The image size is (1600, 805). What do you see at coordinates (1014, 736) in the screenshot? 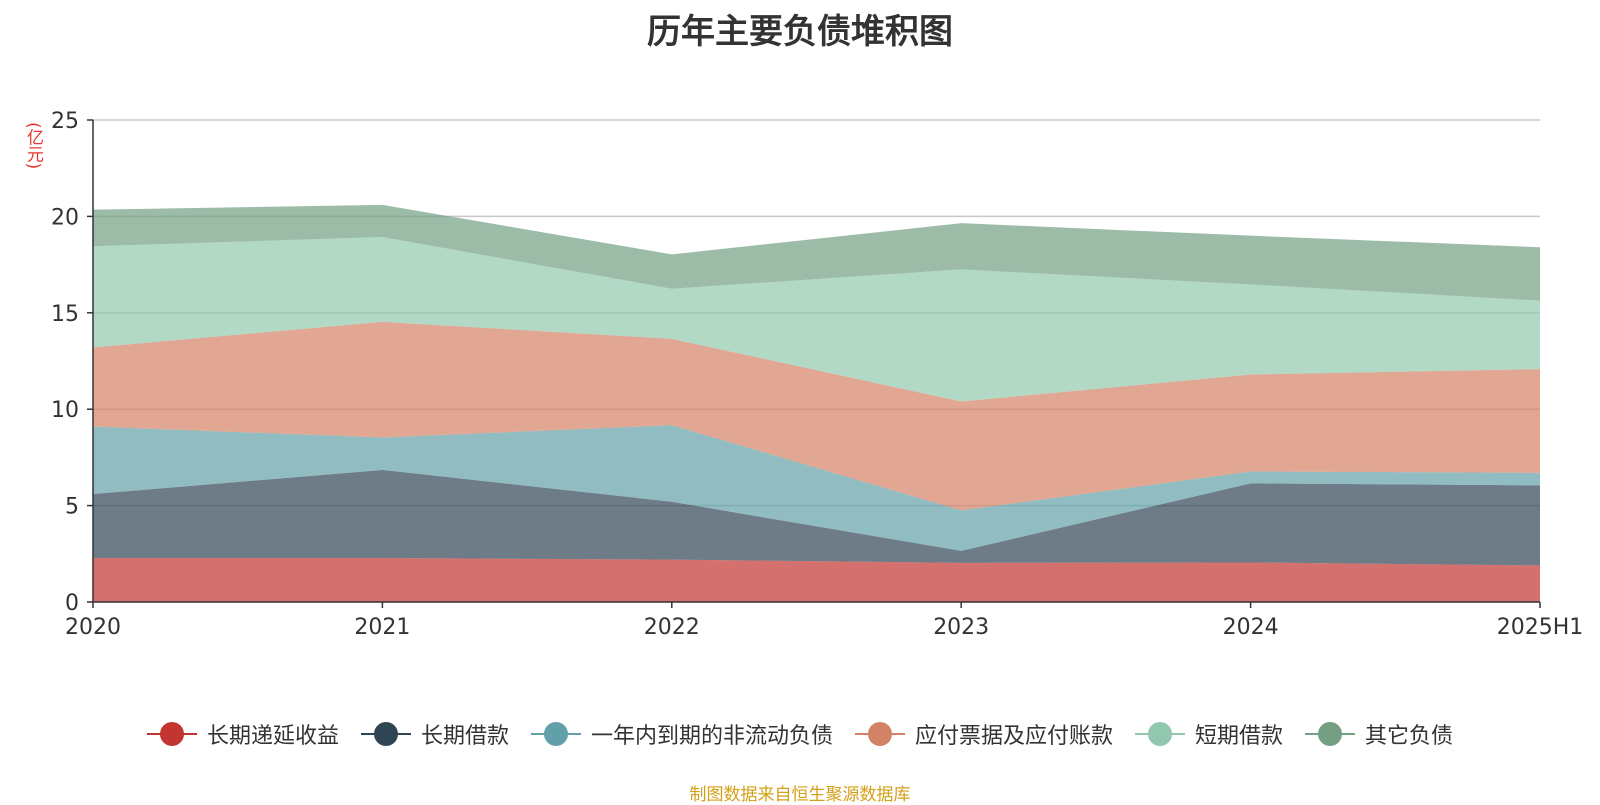
I see `legend-label: 应付票据及应付账款` at bounding box center [1014, 736].